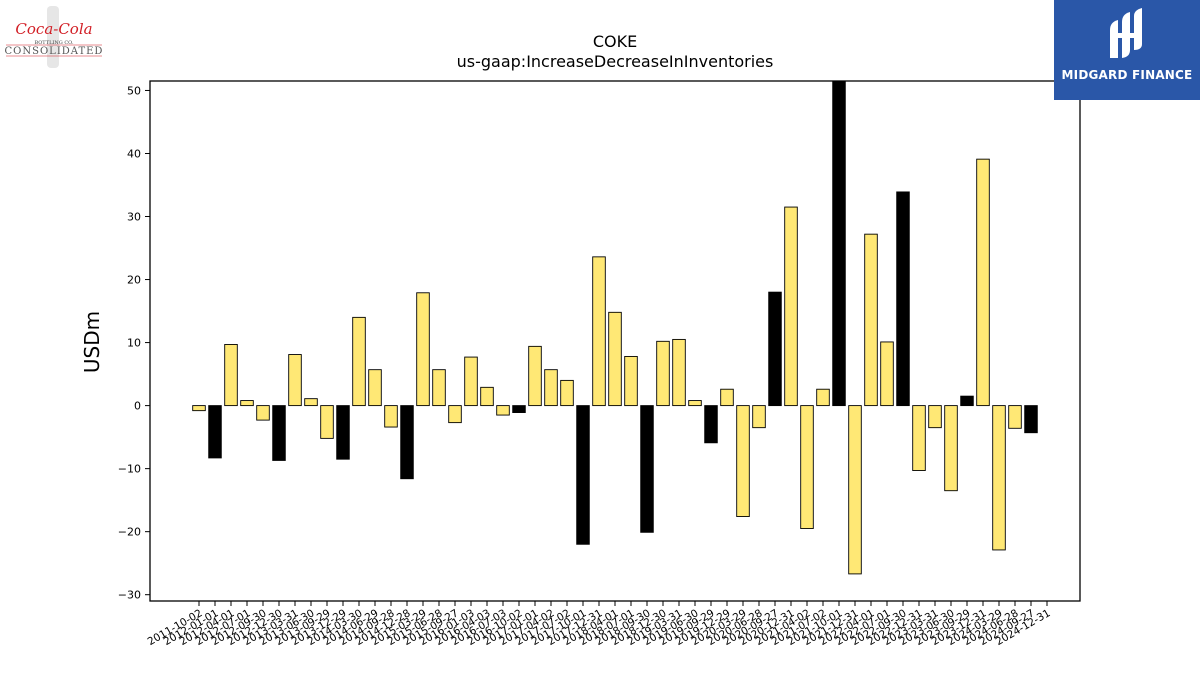 This screenshot has height=675, width=1200. What do you see at coordinates (134, 280) in the screenshot?
I see `y-tick-label: 20` at bounding box center [134, 280].